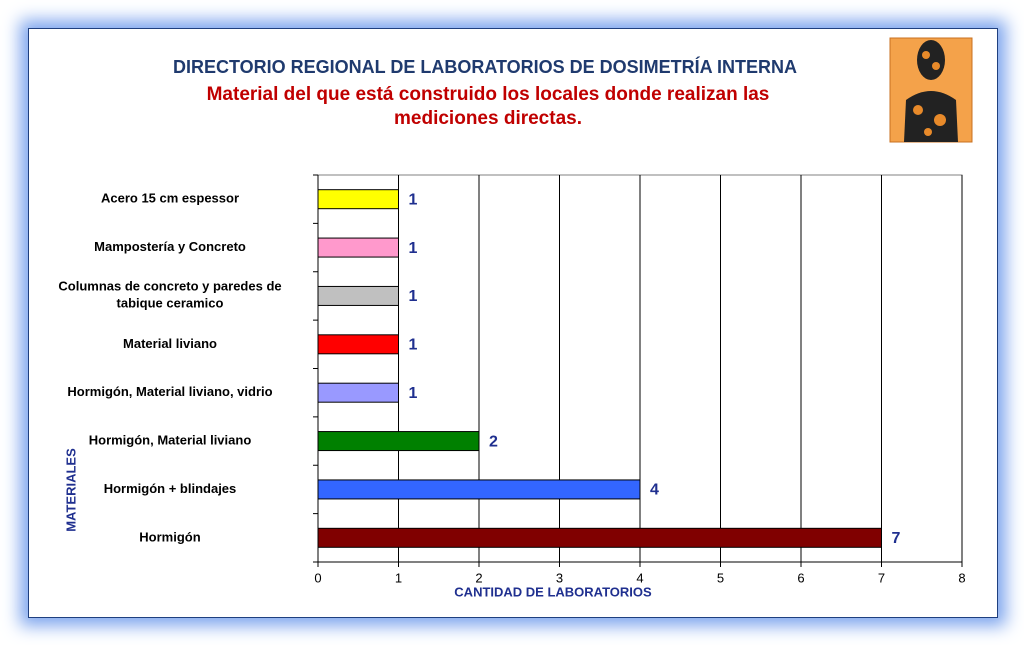  Describe the element at coordinates (881, 577) in the screenshot. I see `x-tick-label: 7` at that location.